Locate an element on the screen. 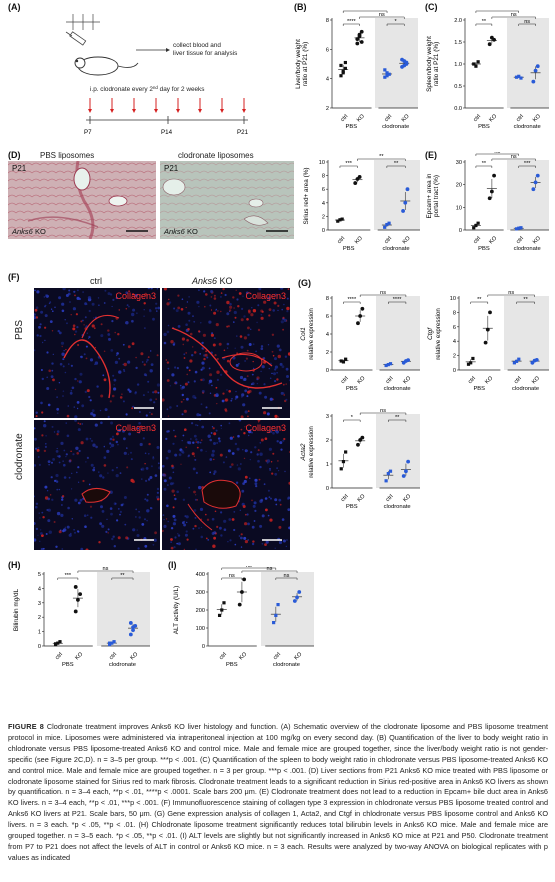  panel-h-group-clodronate: clodronate is located at coordinates (122, 665).